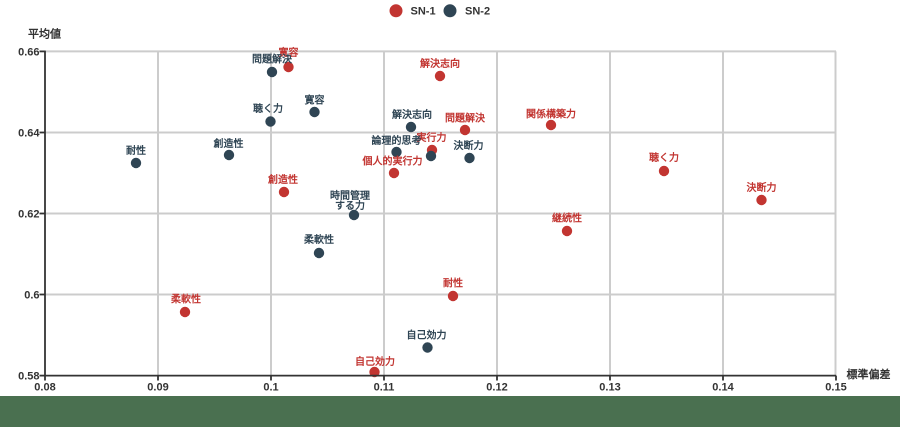 The height and width of the screenshot is (427, 900). What do you see at coordinates (384, 388) in the screenshot?
I see `svg-text: 0.11` at bounding box center [384, 388].